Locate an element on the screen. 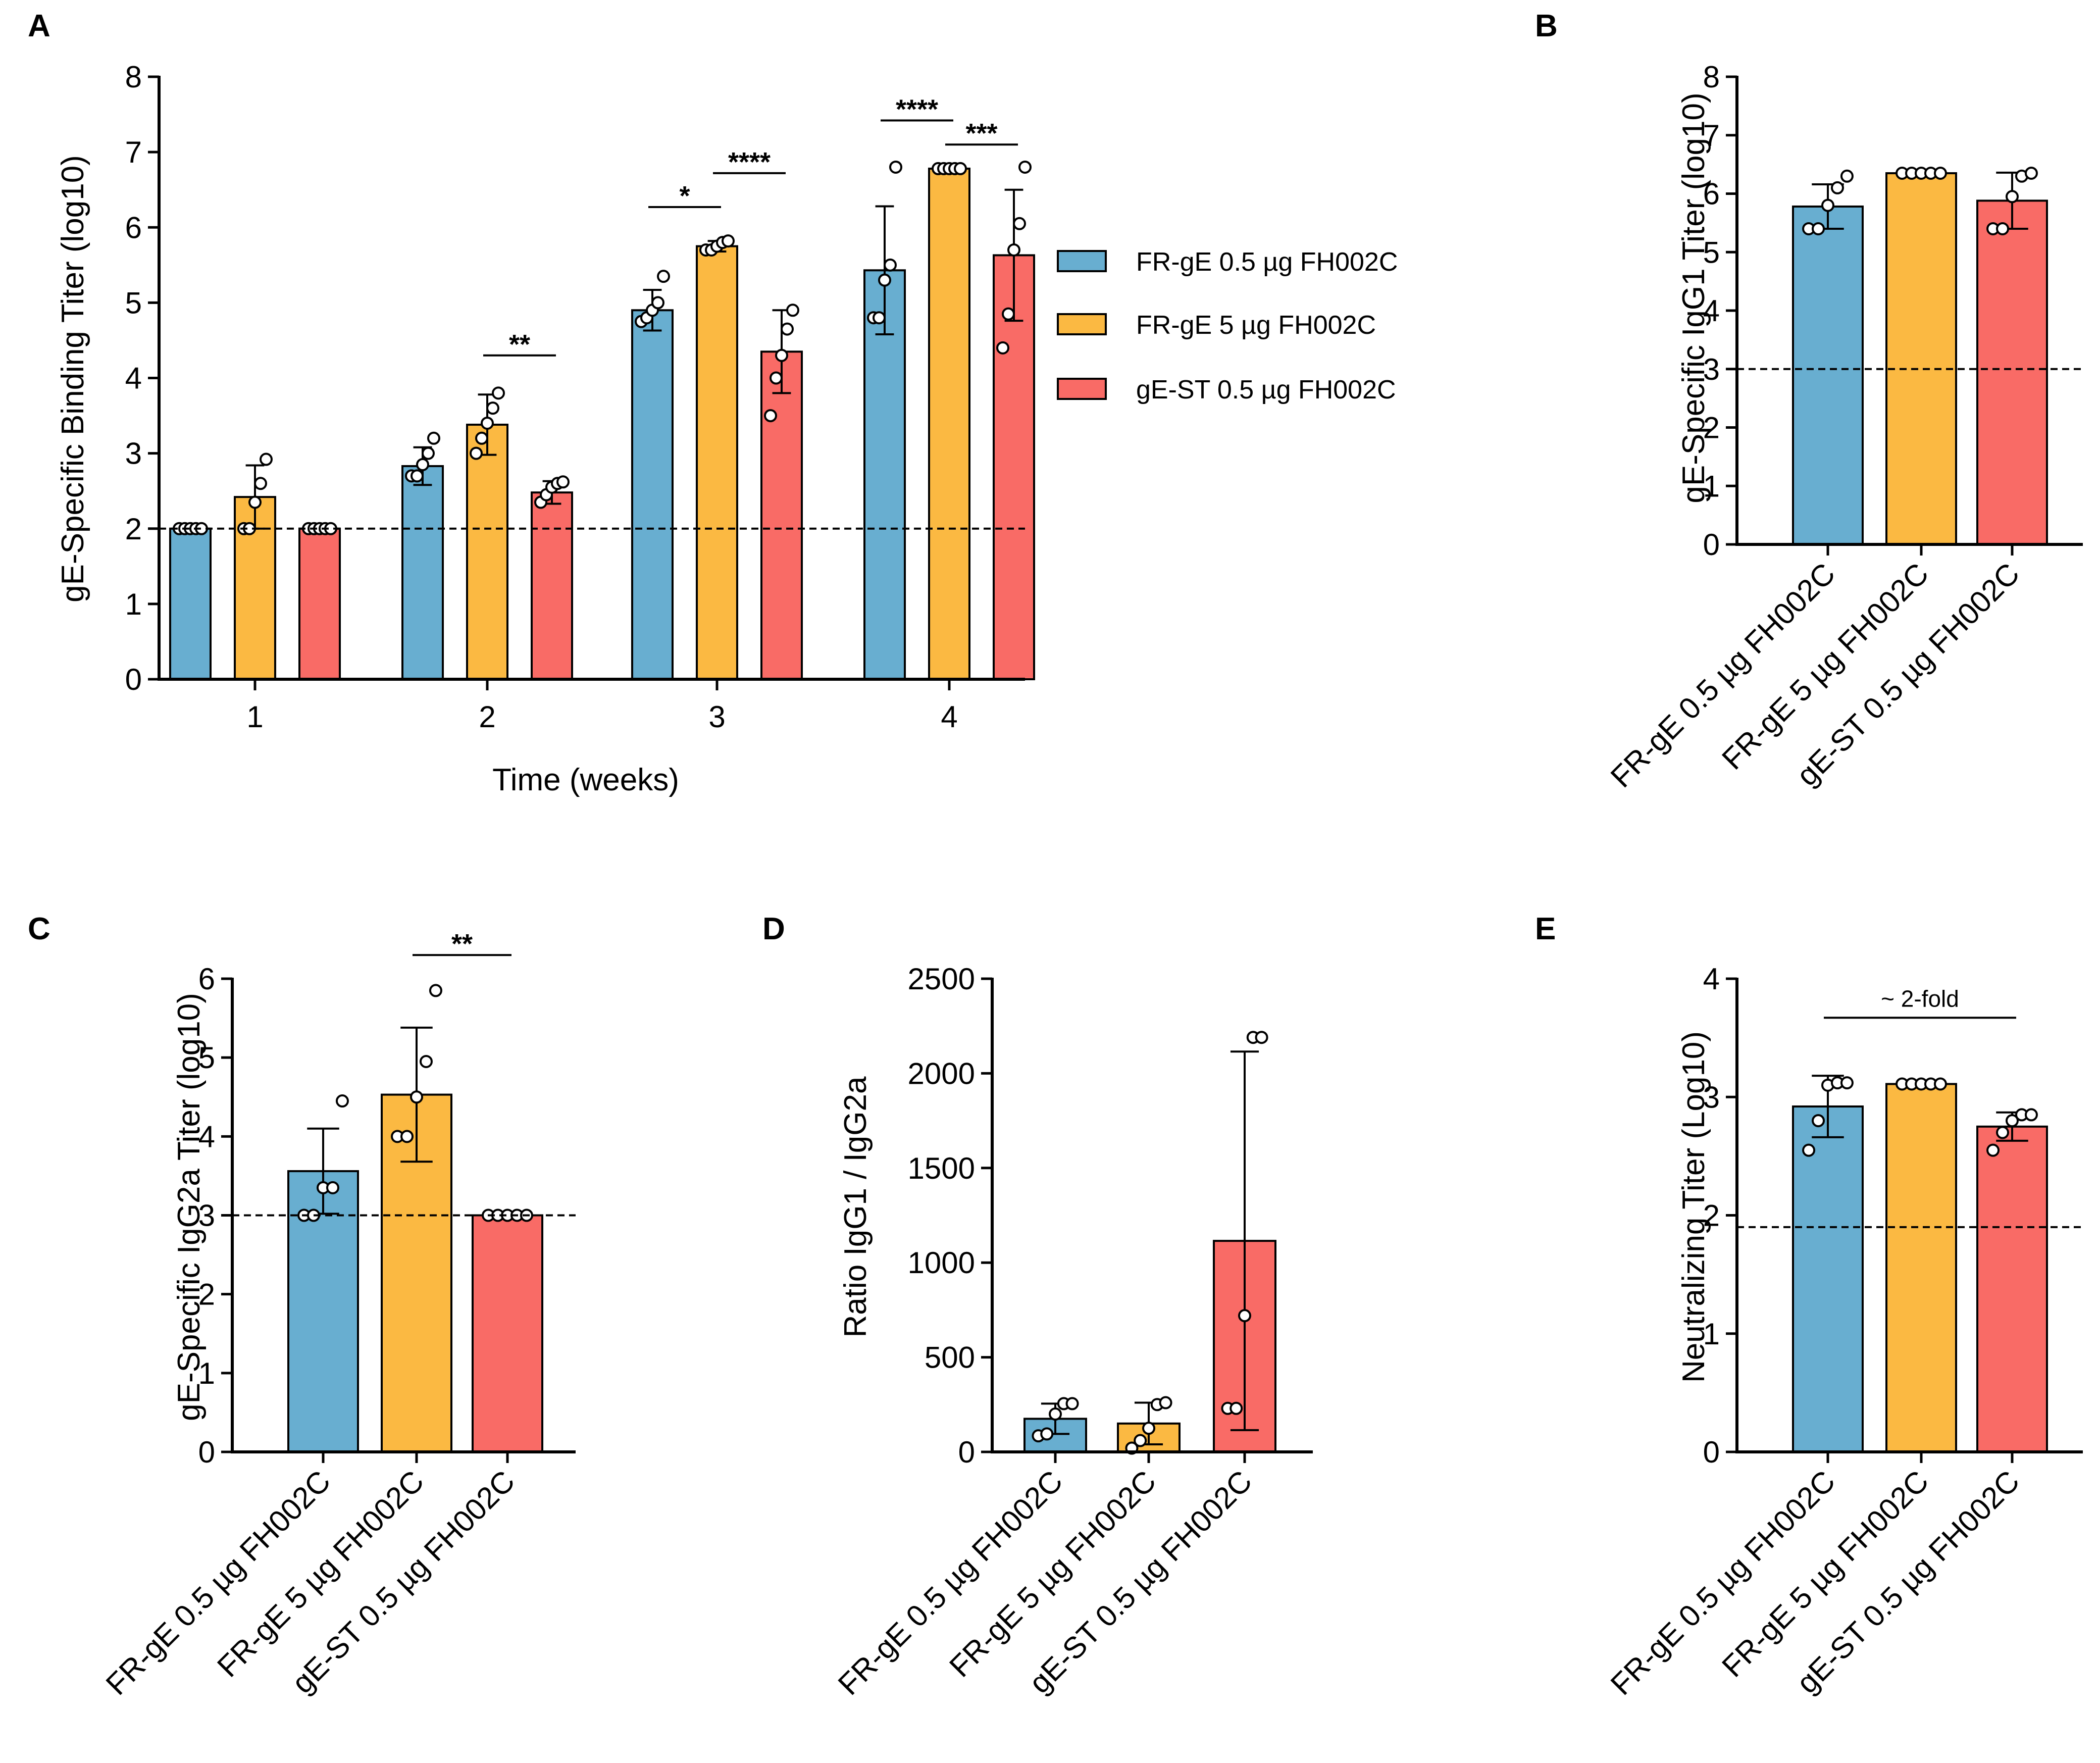  panel-a-letter: A is located at coordinates (39, 26).